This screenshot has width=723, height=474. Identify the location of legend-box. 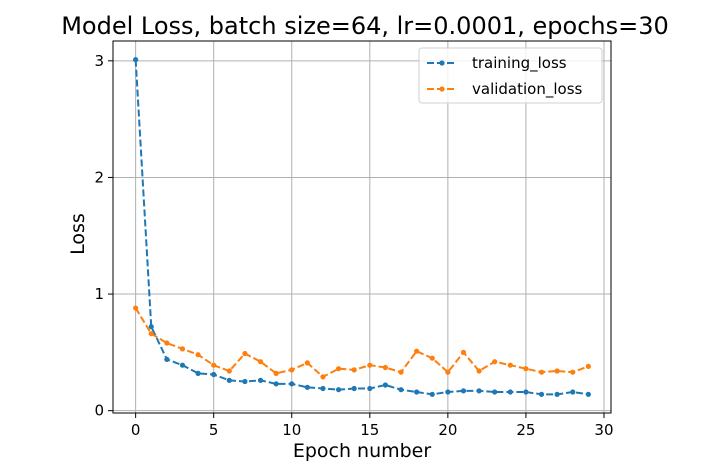
(510, 75).